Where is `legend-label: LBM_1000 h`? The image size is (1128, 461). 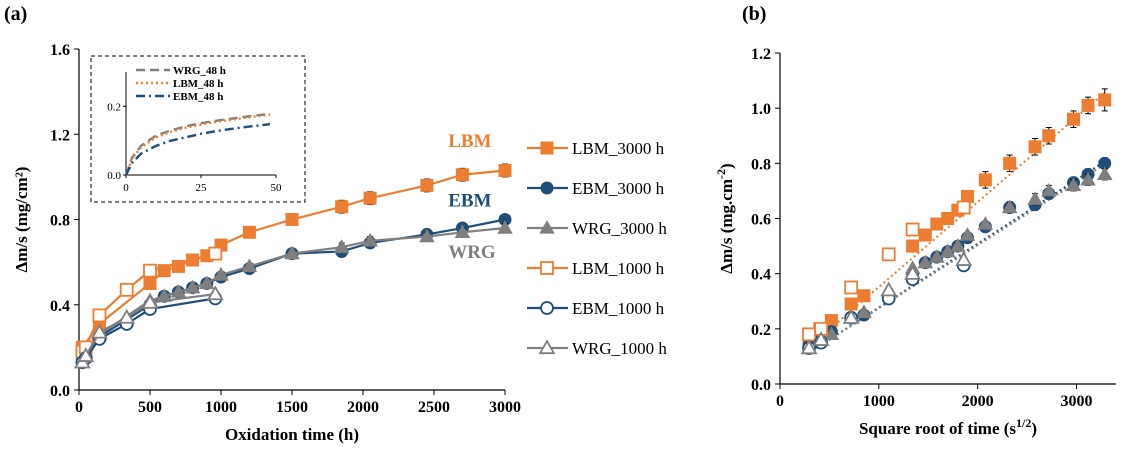 legend-label: LBM_1000 h is located at coordinates (618, 268).